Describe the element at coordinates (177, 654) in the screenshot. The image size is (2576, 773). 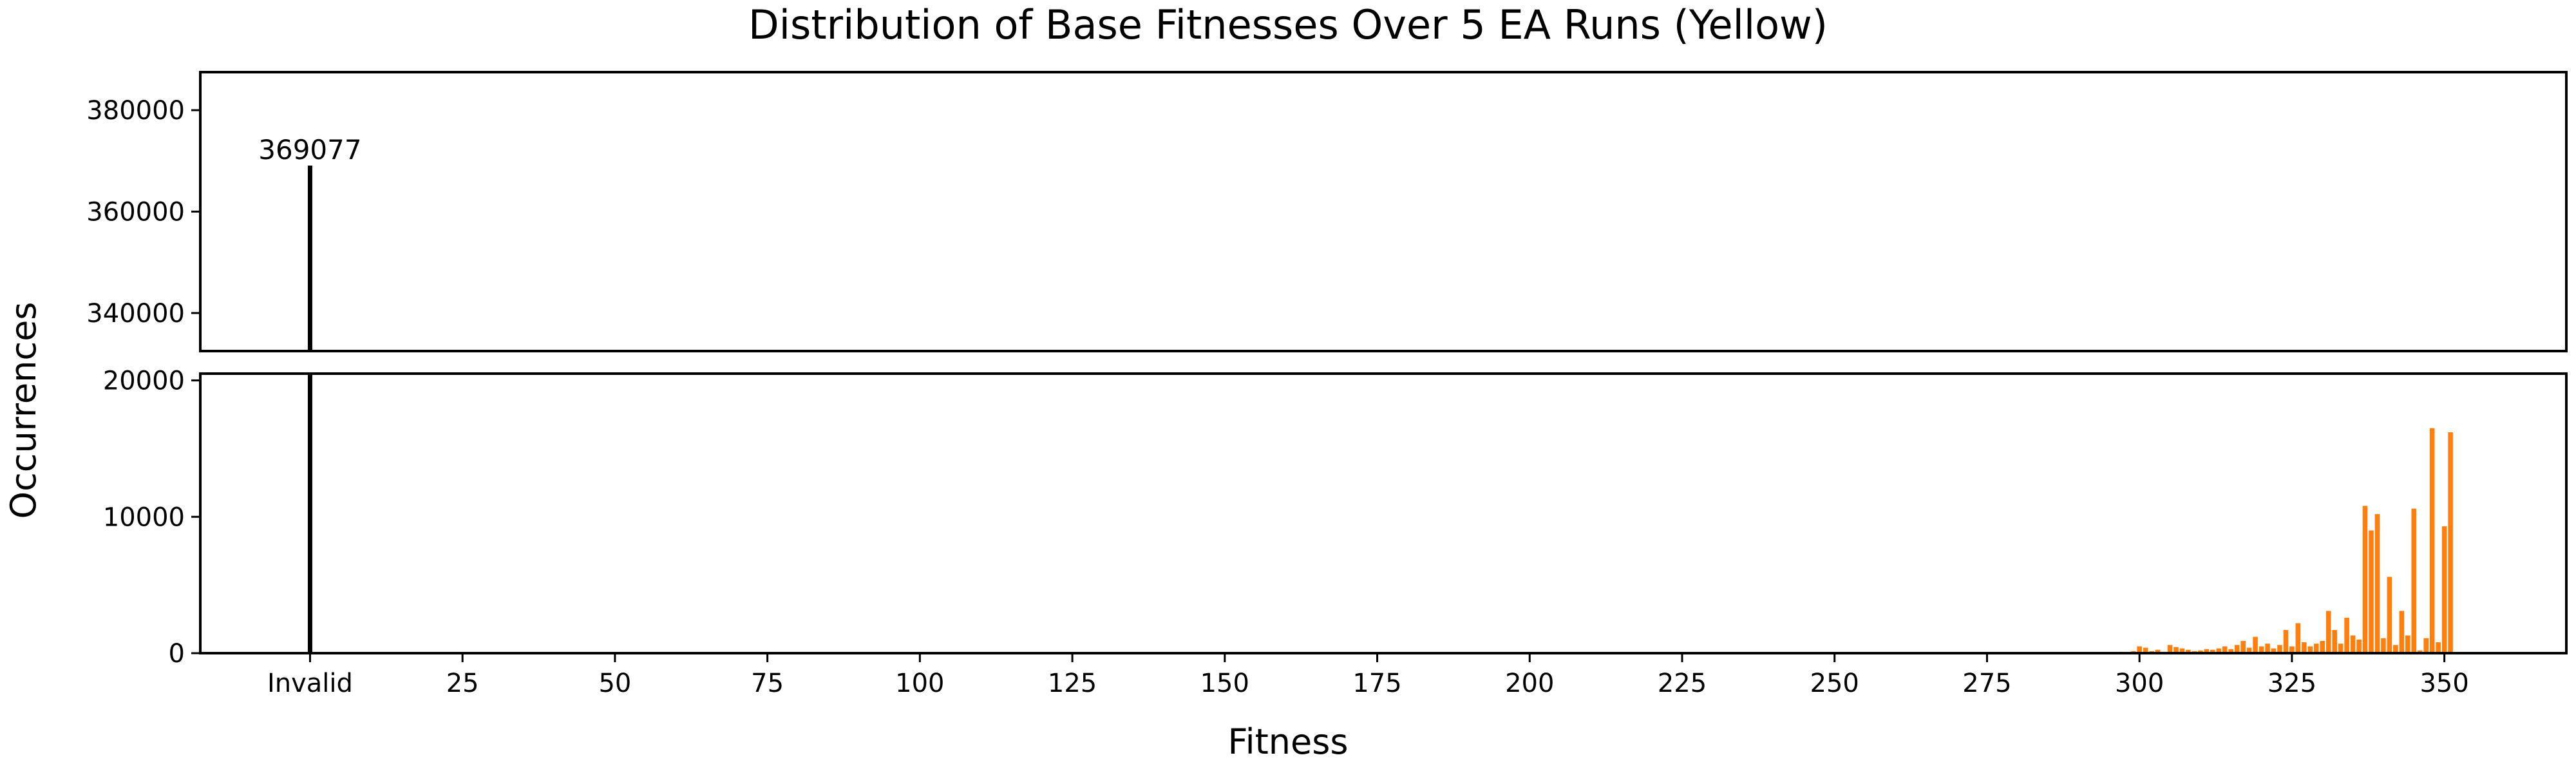
I see `lower-y-tick-label-0: 0` at that location.